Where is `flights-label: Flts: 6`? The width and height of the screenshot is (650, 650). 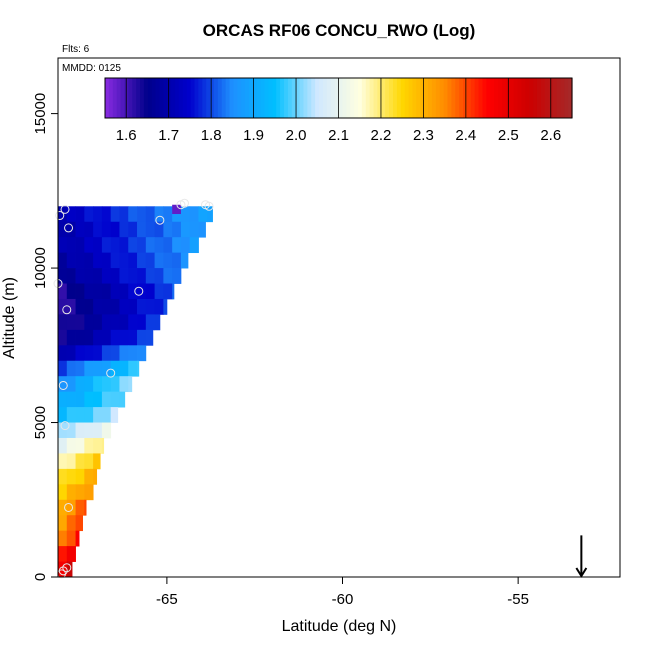
flights-label: Flts: 6 is located at coordinates (76, 49).